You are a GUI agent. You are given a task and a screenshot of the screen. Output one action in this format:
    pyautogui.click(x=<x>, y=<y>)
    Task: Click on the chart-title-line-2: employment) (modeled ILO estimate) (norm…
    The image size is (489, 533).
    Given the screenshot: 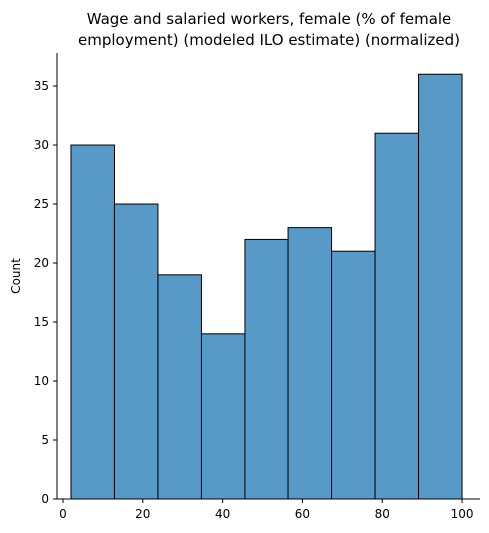 What is the action you would take?
    pyautogui.click(x=269, y=40)
    